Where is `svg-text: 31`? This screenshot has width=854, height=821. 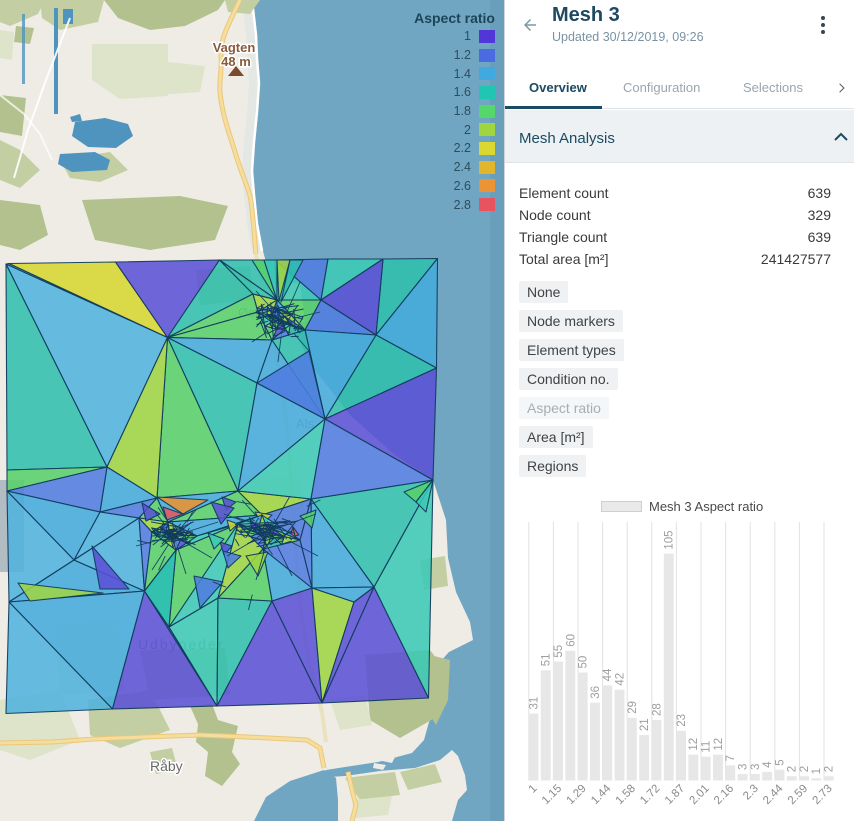
svg-text: 31 is located at coordinates (534, 703).